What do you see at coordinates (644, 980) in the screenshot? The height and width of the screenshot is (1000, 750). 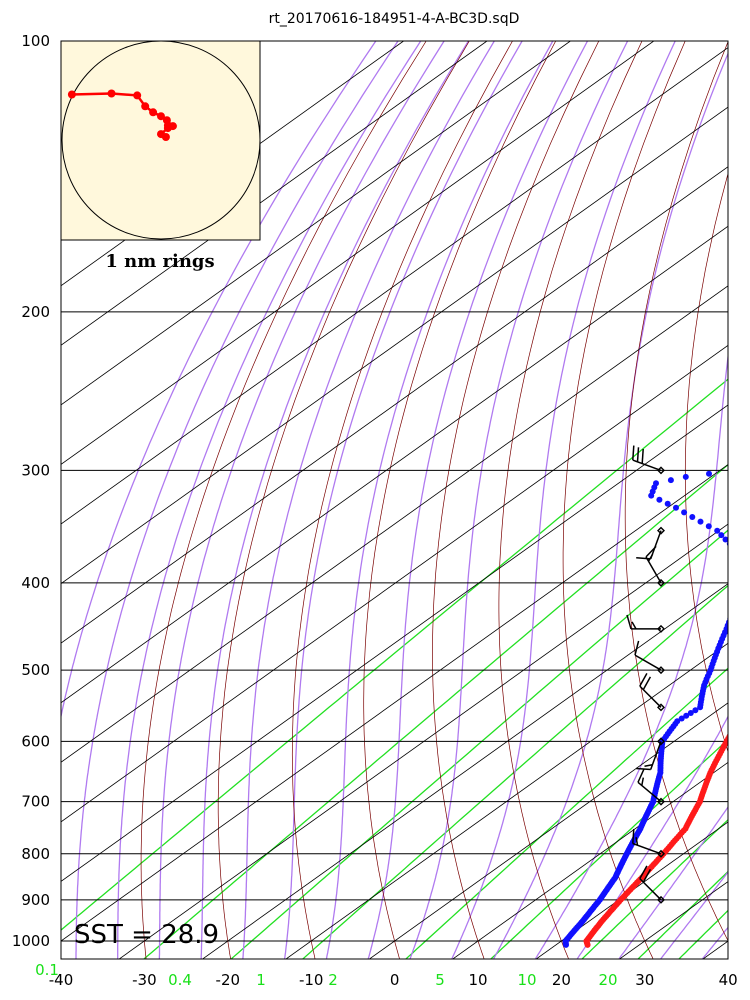 I see `temperature-tick-label: 30` at bounding box center [644, 980].